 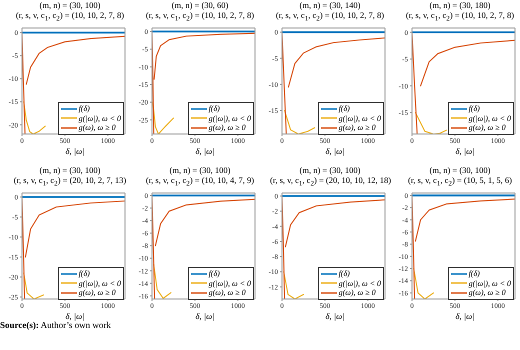 What do you see at coordinates (200, 182) in the screenshot?
I see `chart-subtitle: (r, s, v, c$_{1}$, c$_{2}$) = (10, 10, 4, 7, 9)` at bounding box center [200, 182].